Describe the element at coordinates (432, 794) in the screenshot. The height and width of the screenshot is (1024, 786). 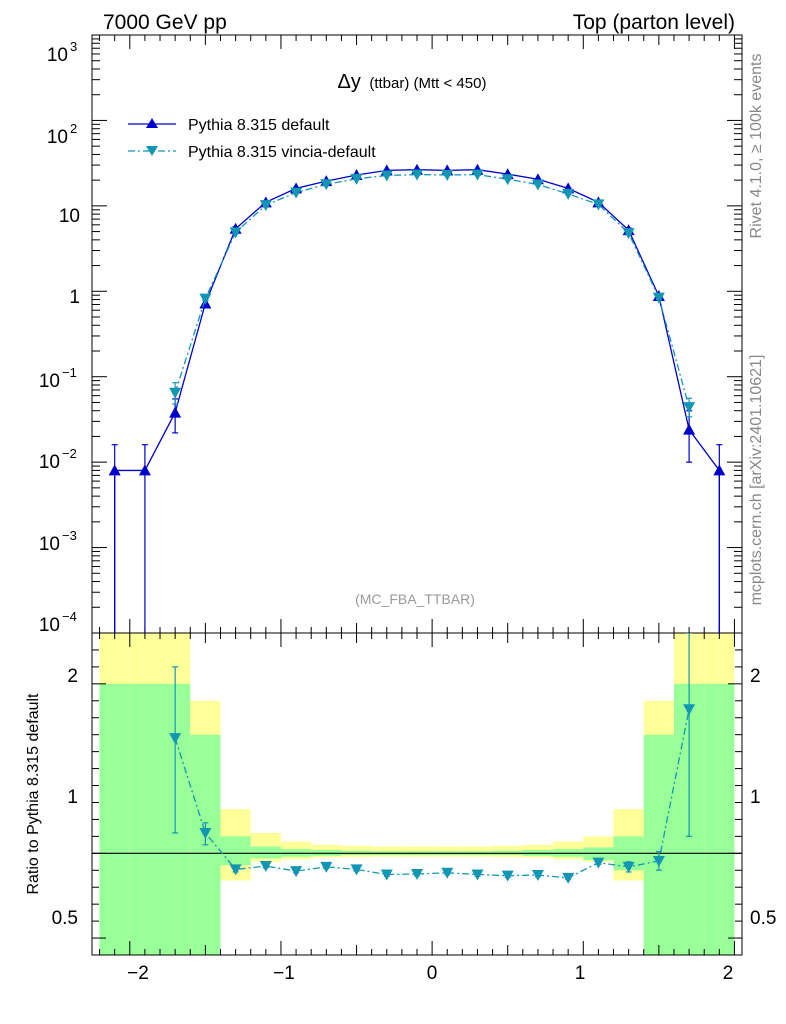
I see `ratio-vincia-line` at that location.